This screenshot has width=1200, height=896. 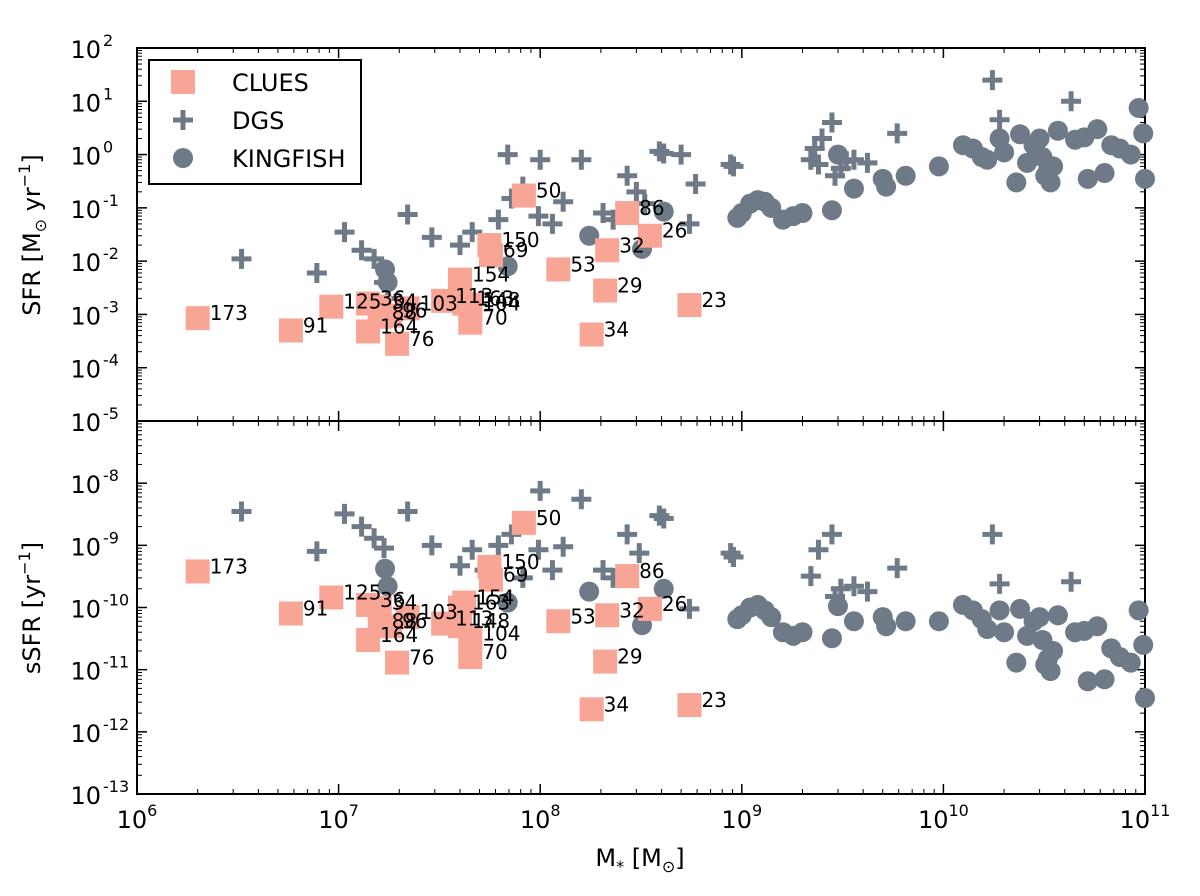 What do you see at coordinates (674, 604) in the screenshot?
I see `clues-point-label: 26` at bounding box center [674, 604].